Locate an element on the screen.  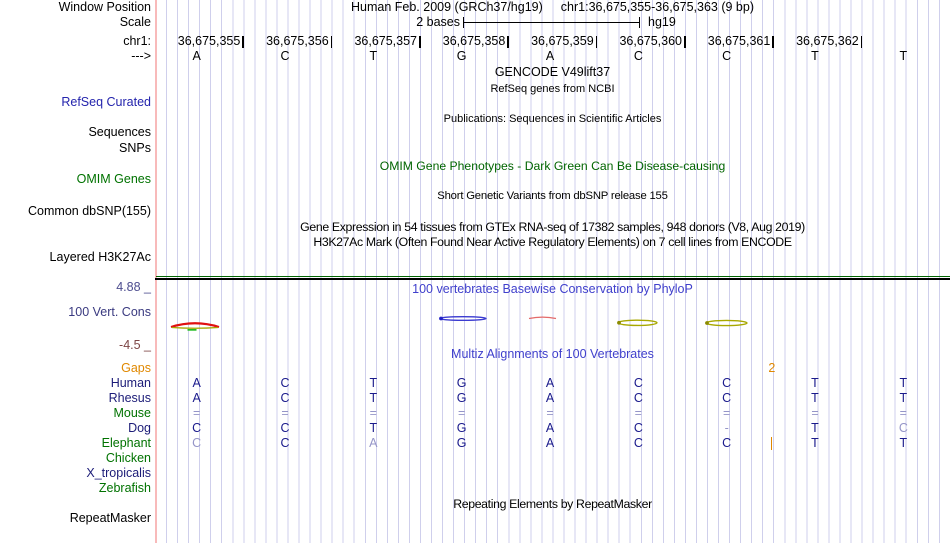
left-label-species-zebrafish: Zebrafish is located at coordinates (124, 488).